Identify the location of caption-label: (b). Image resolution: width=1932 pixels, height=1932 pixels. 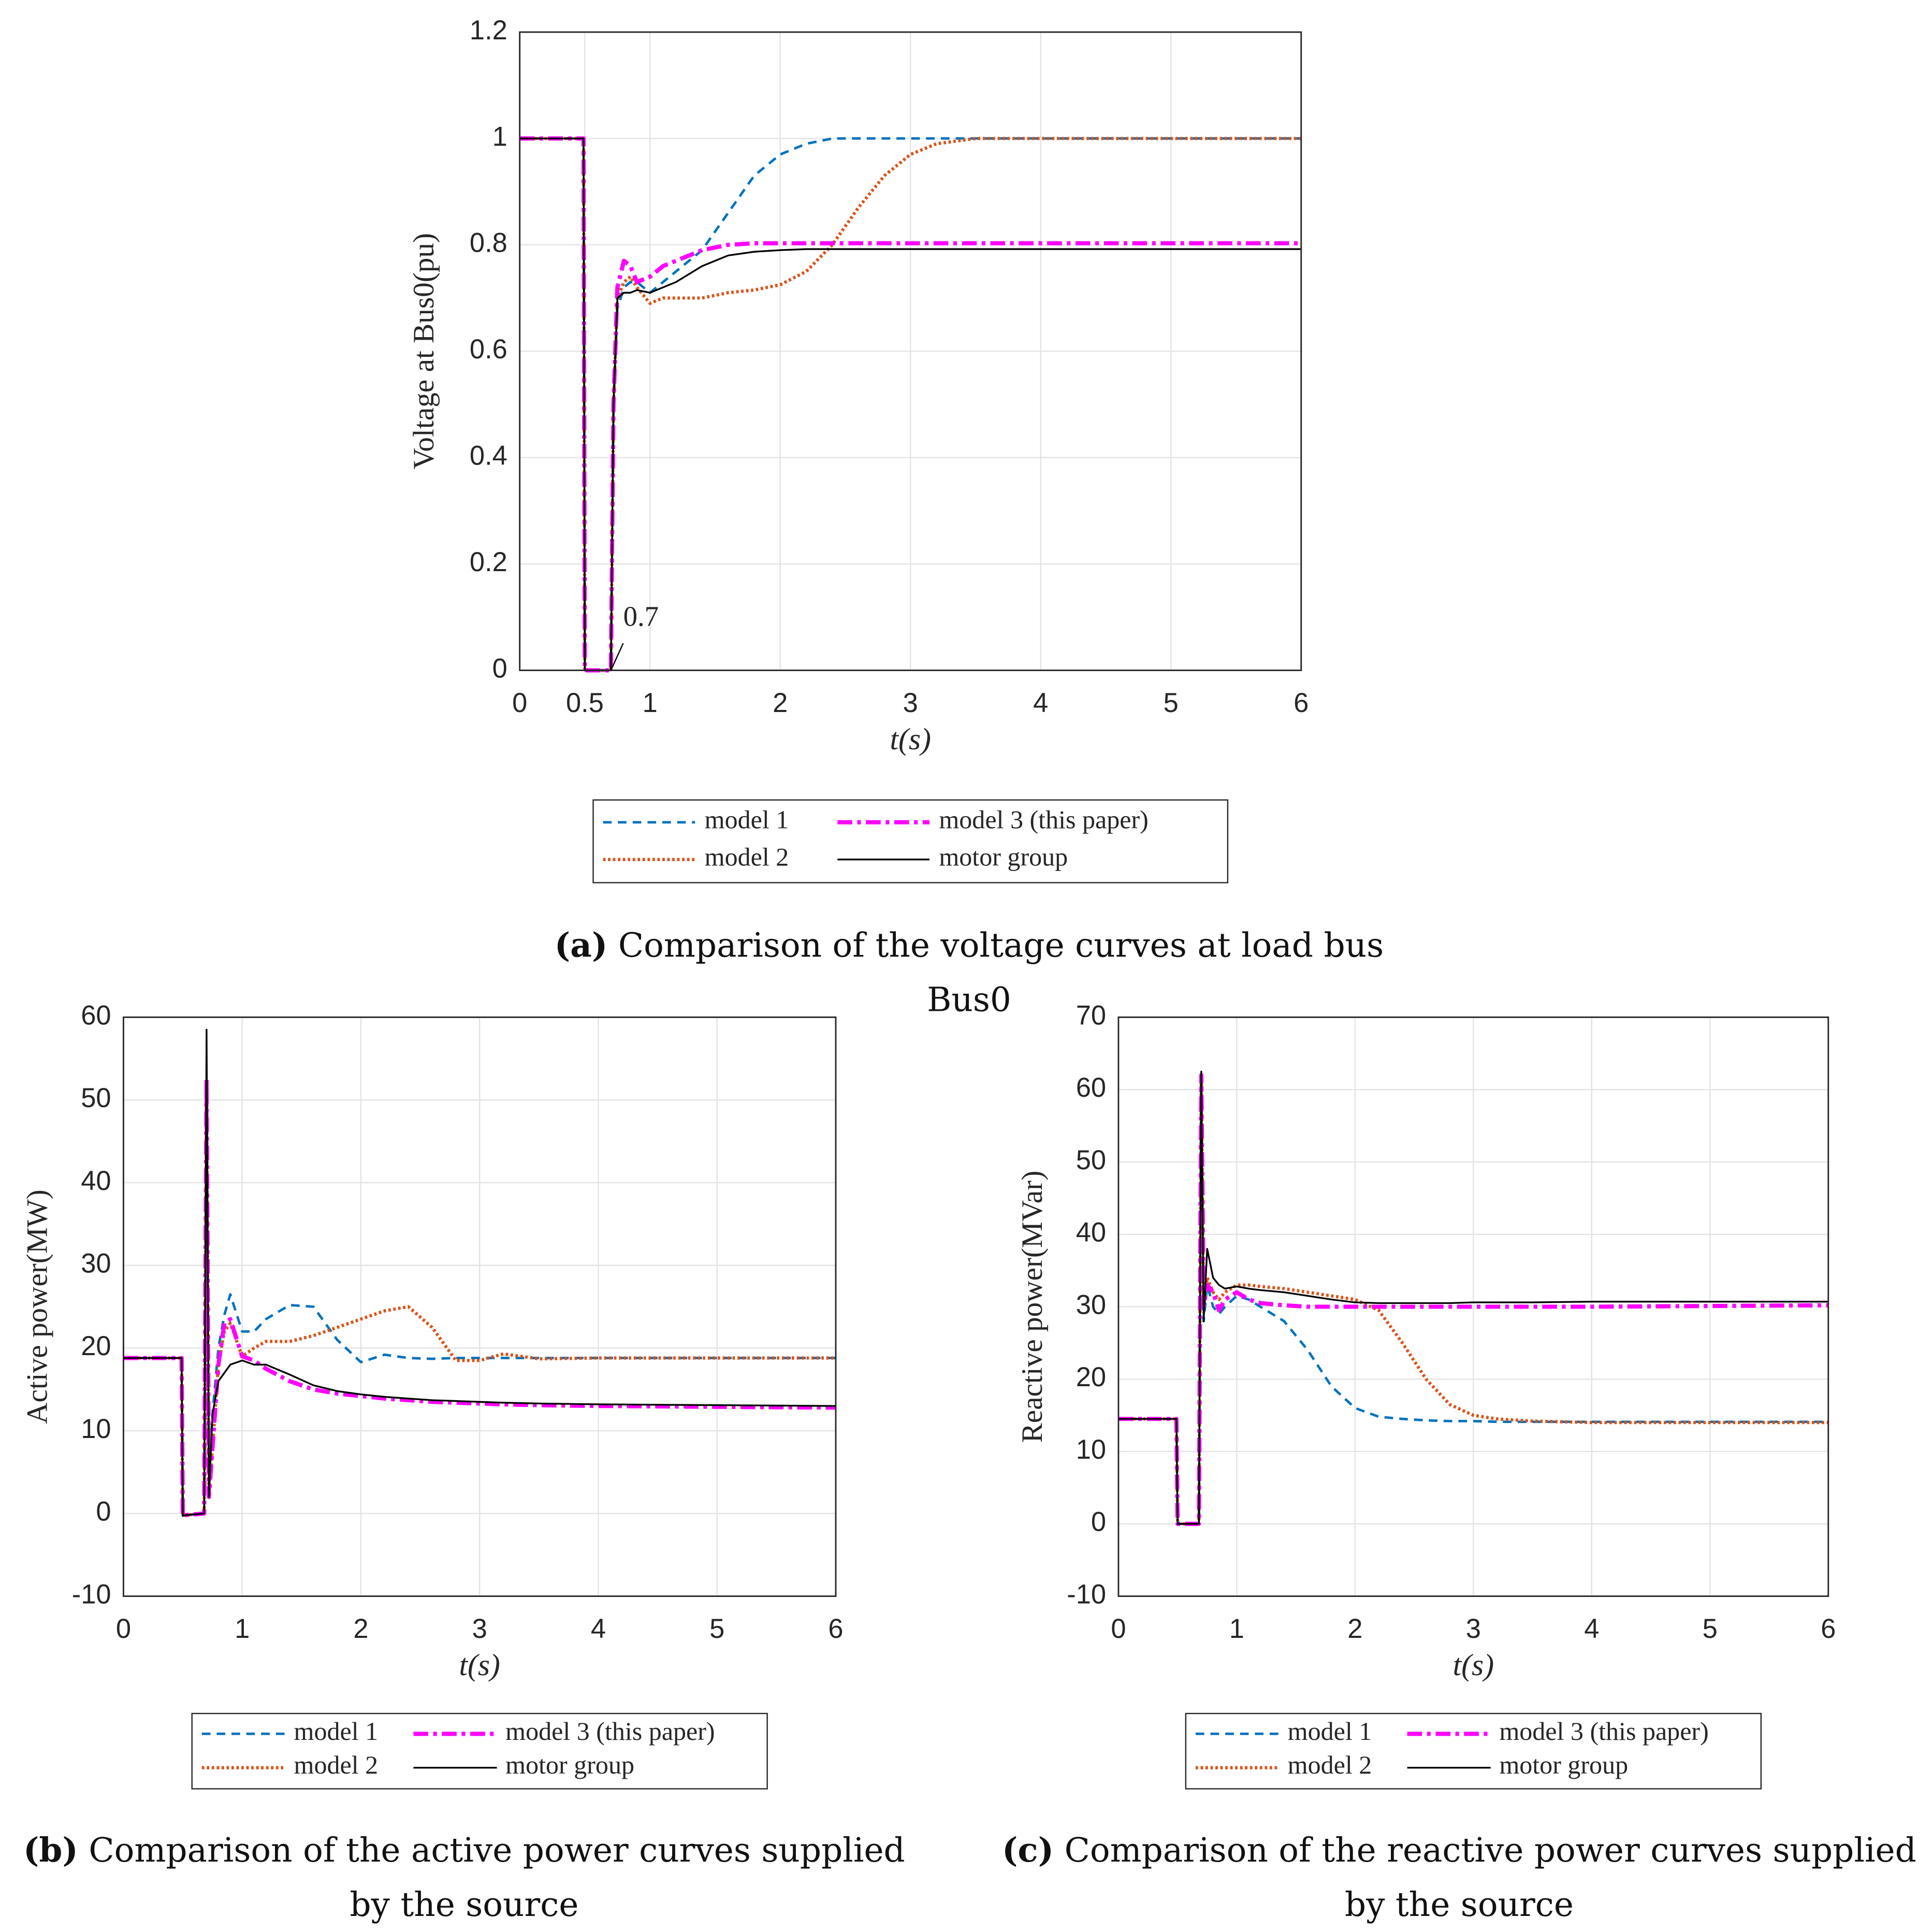
(50, 1851).